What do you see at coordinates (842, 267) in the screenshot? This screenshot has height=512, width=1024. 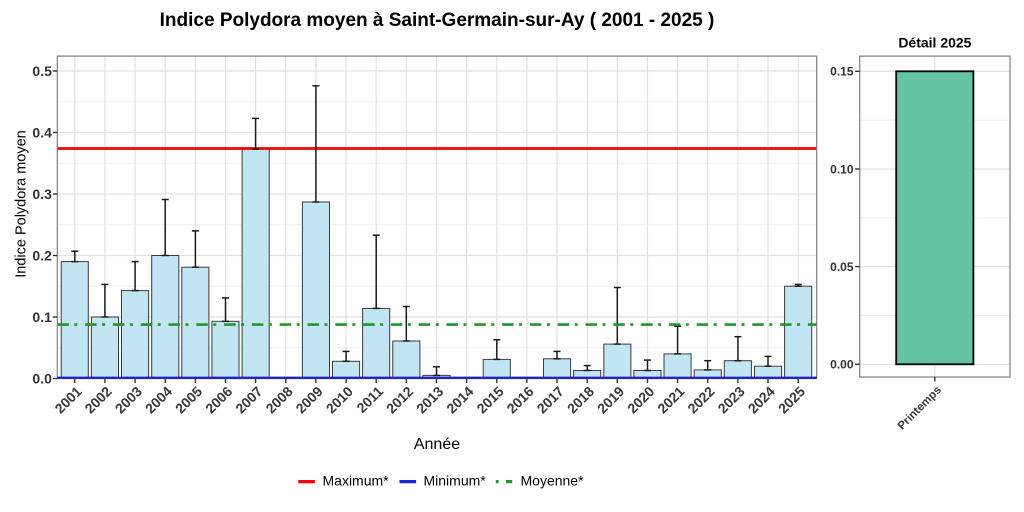 I see `svg-text: 0.05` at bounding box center [842, 267].